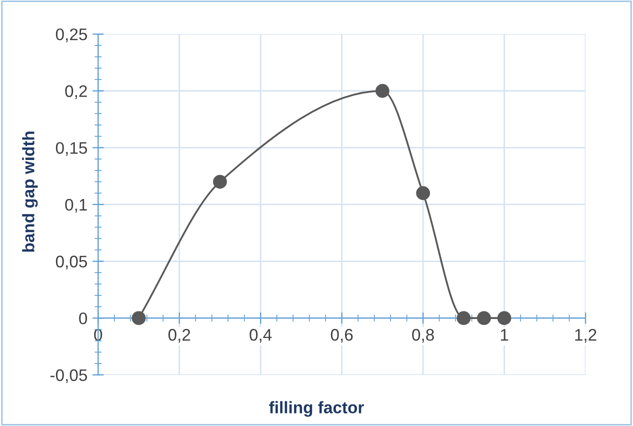 This screenshot has width=633, height=426. Describe the element at coordinates (585, 335) in the screenshot. I see `x-tick-label: 1,2` at that location.